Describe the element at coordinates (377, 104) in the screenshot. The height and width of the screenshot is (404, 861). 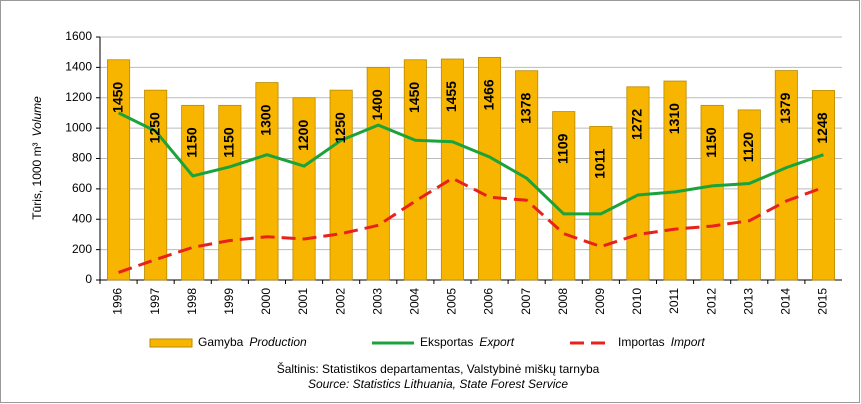
I see `value-label: 1400` at that location.